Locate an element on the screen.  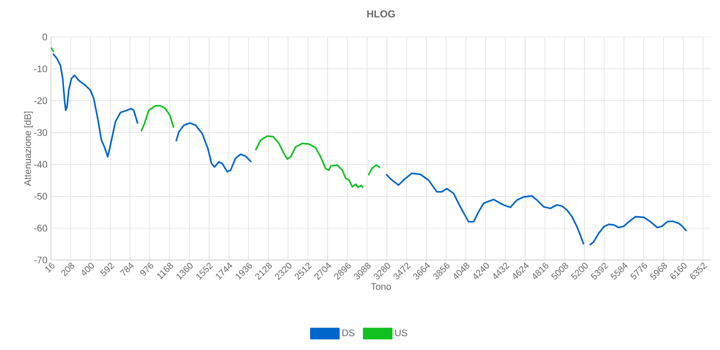
x-tick-label: 208 is located at coordinates (67, 269).